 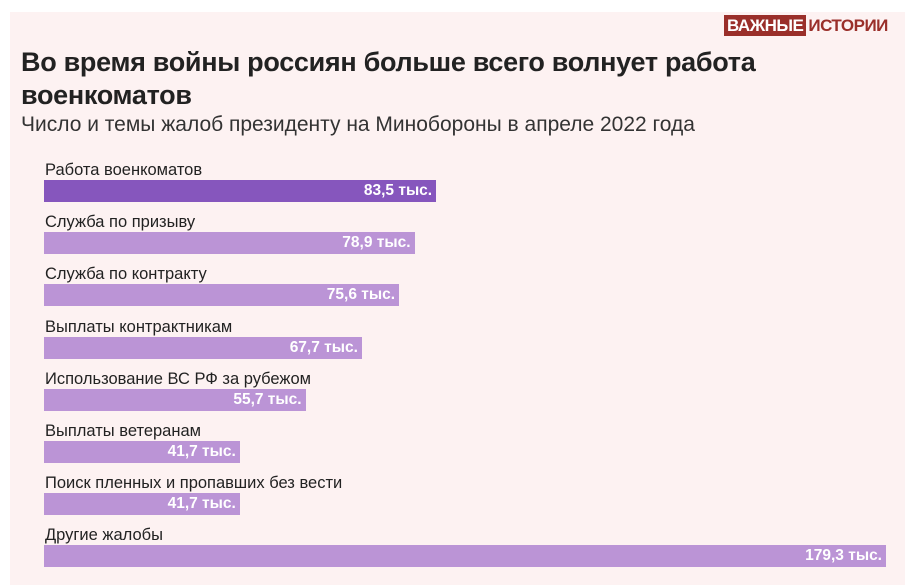 What do you see at coordinates (104, 535) in the screenshot?
I see `category-label: Другие жалобы` at bounding box center [104, 535].